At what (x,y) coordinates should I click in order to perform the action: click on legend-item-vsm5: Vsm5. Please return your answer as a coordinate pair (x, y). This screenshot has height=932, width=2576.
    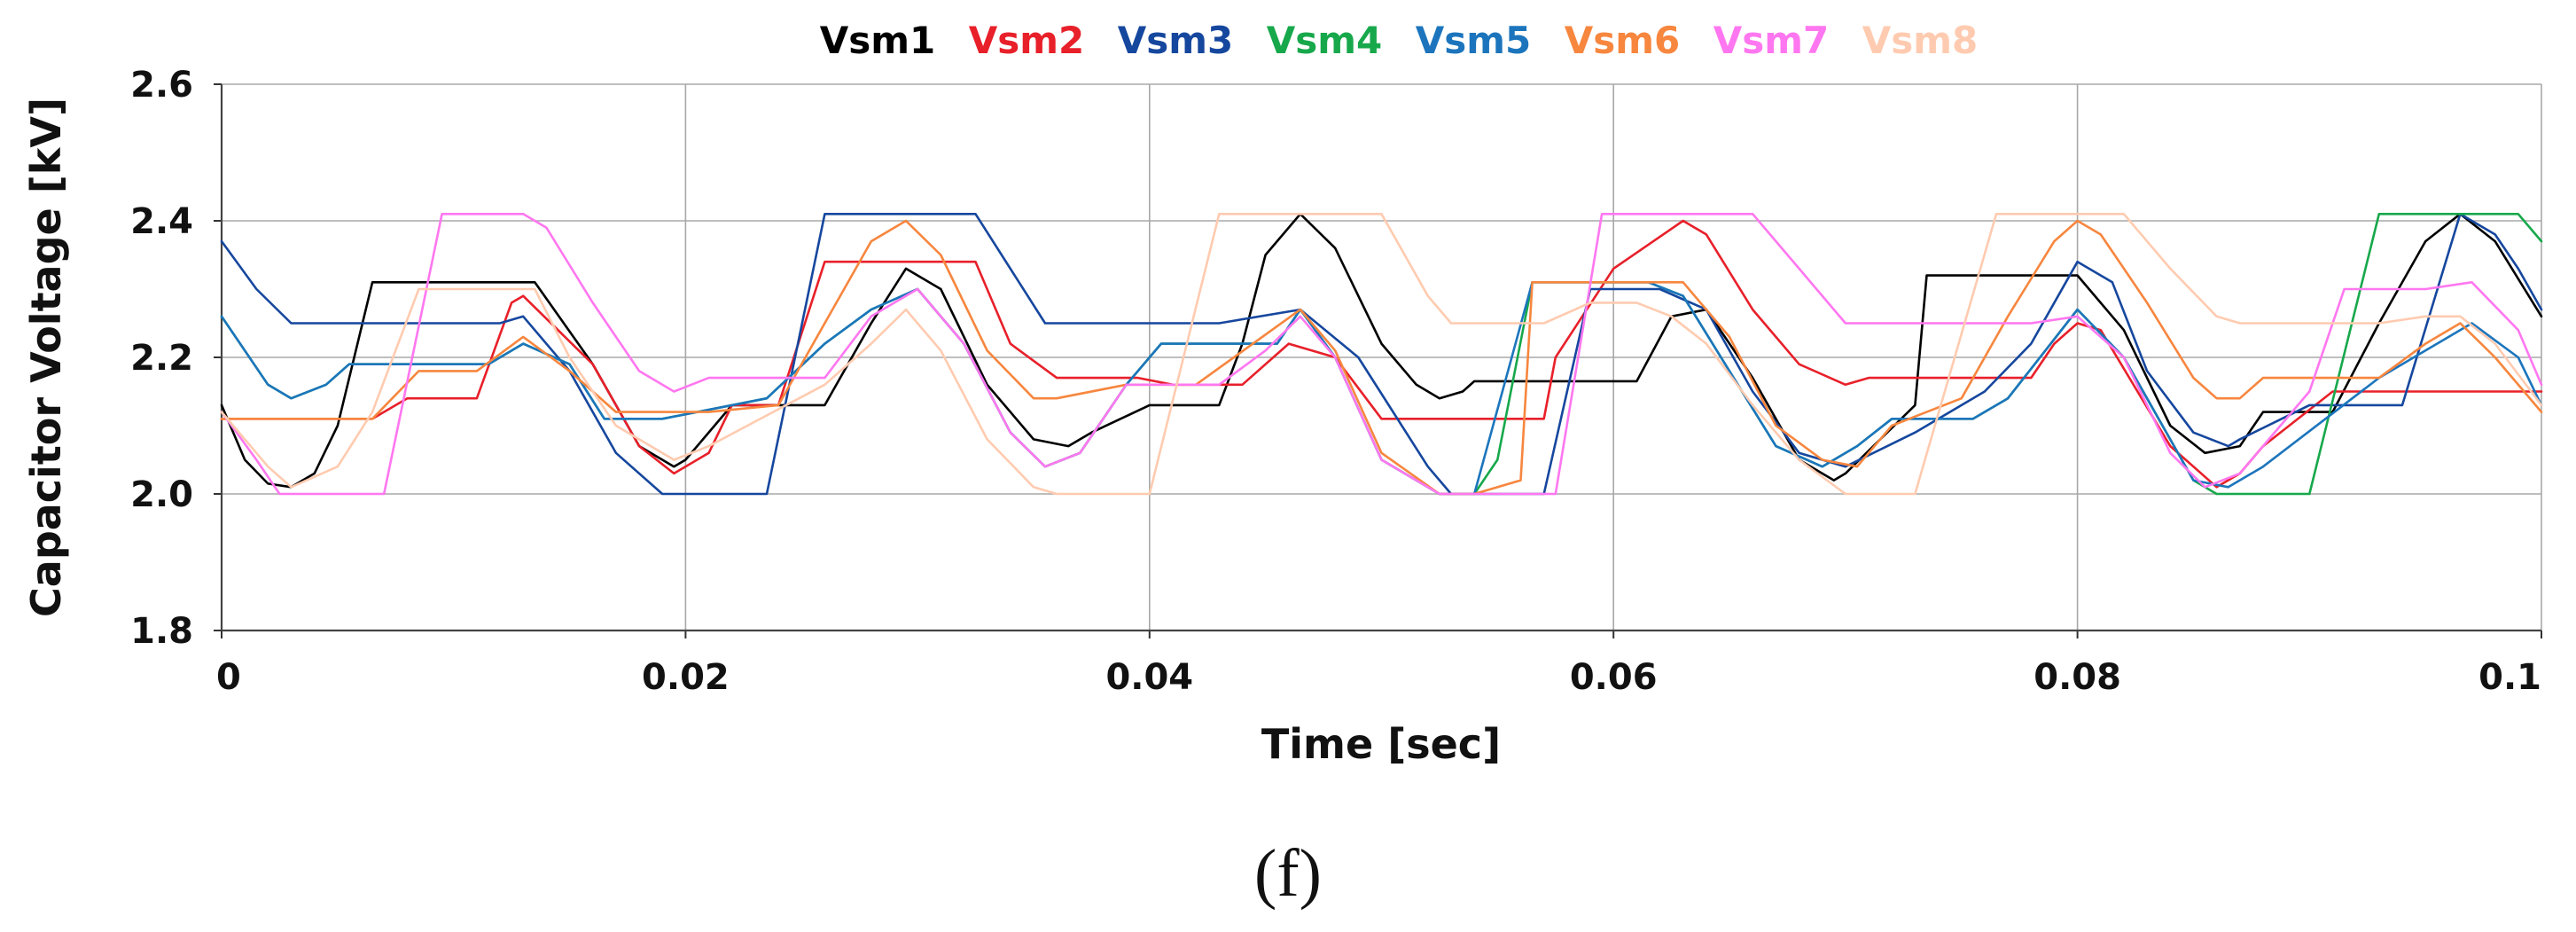
    Looking at the image, I should click on (1474, 40).